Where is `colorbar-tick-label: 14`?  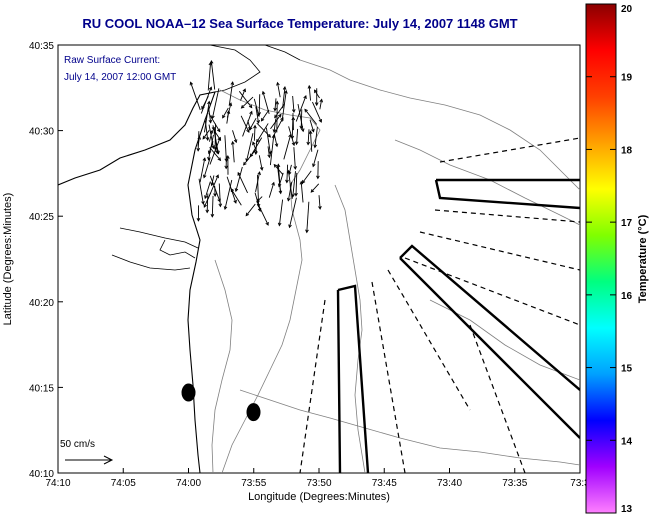
colorbar-tick-label: 14 is located at coordinates (627, 441).